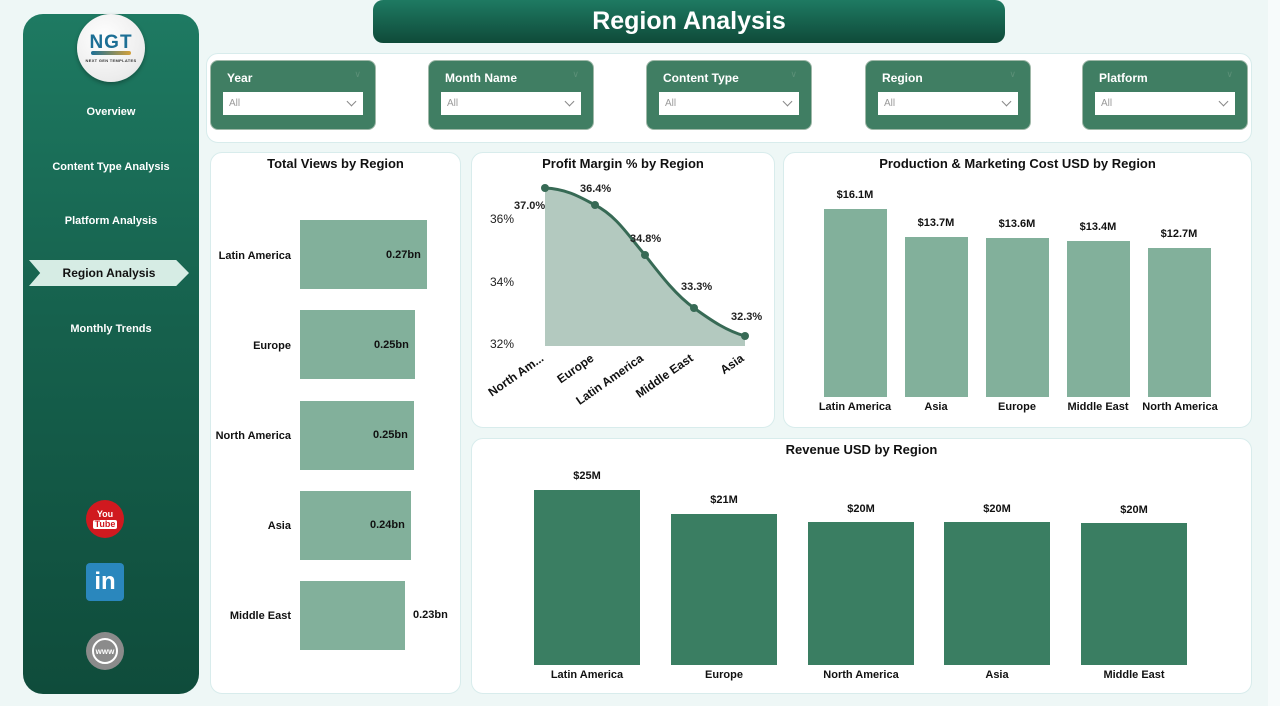  I want to click on globe-www-icon: www, so click(105, 651).